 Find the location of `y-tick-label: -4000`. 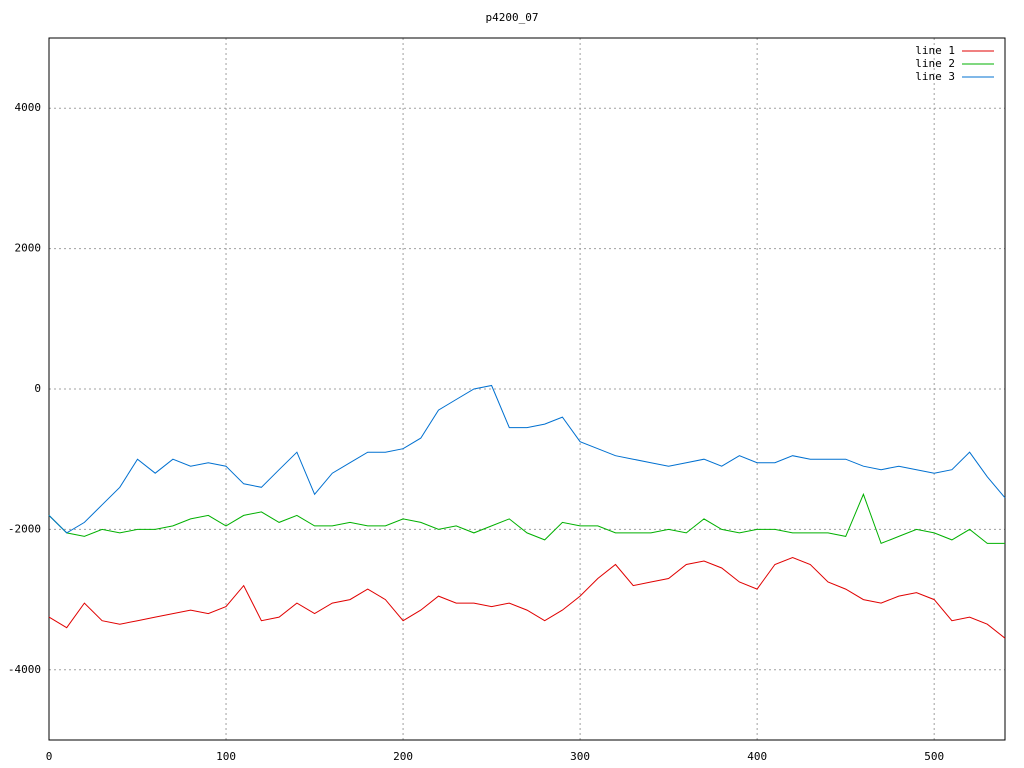

y-tick-label: -4000 is located at coordinates (24, 669).